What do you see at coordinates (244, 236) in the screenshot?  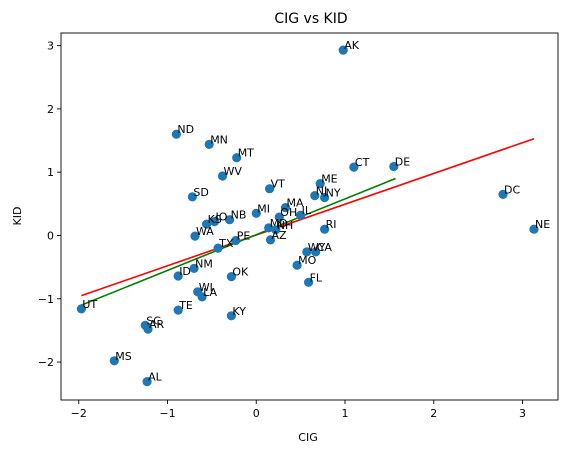 I see `point-label: PE` at bounding box center [244, 236].